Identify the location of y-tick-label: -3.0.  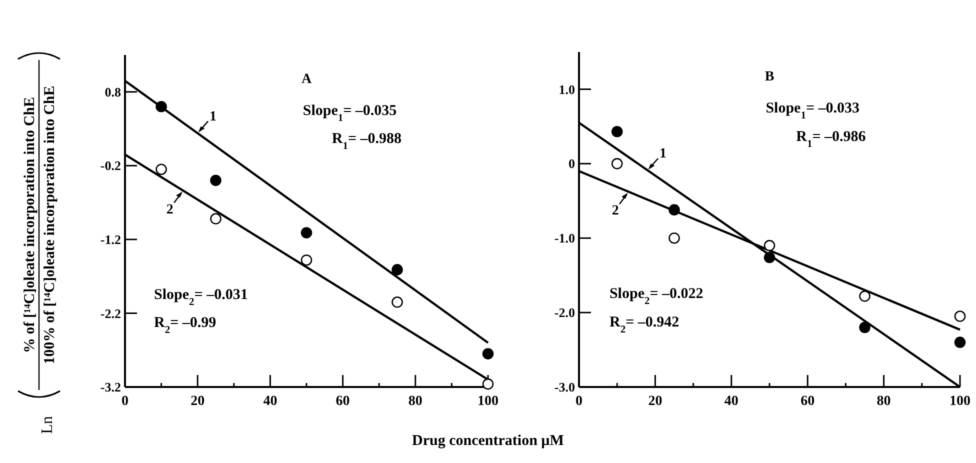
(564, 387).